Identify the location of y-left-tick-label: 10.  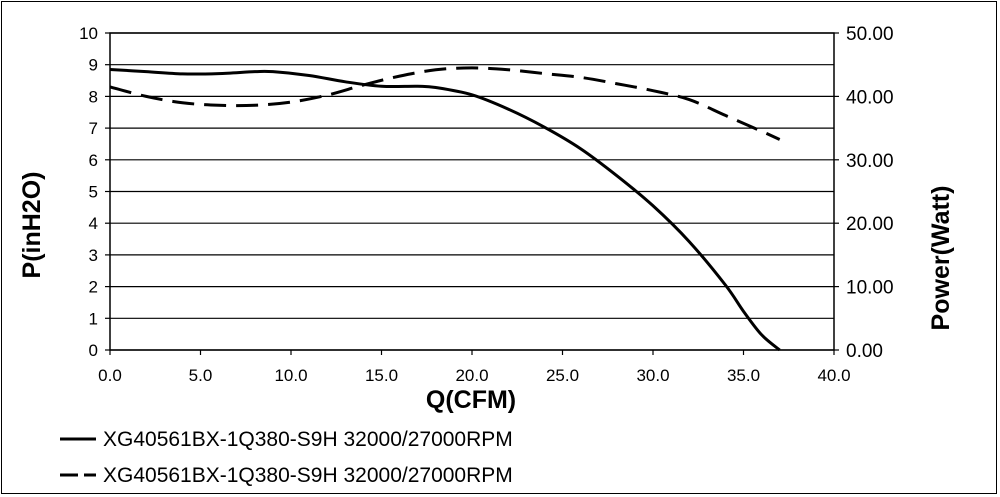
(88, 33).